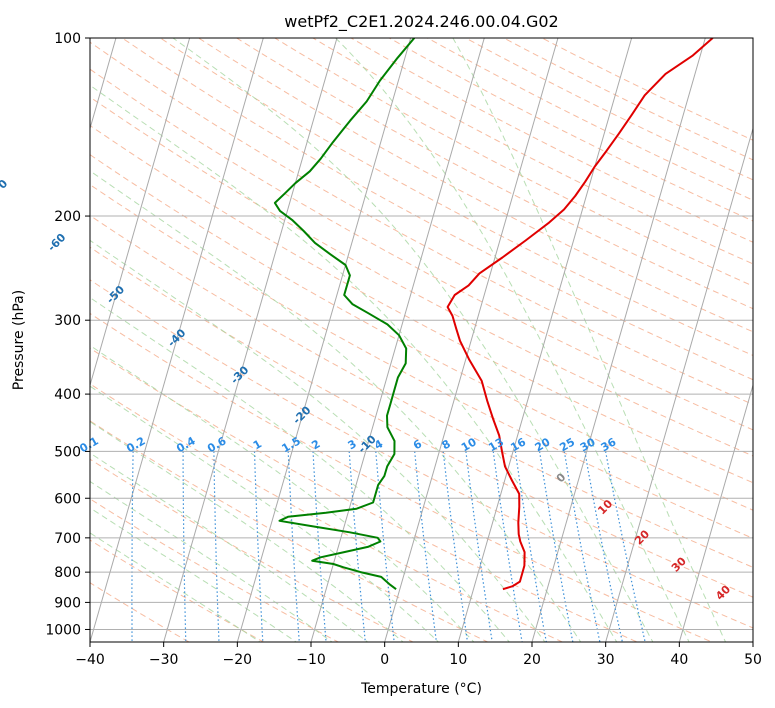  Describe the element at coordinates (164, 660) in the screenshot. I see `x-tick-label: −30` at that location.